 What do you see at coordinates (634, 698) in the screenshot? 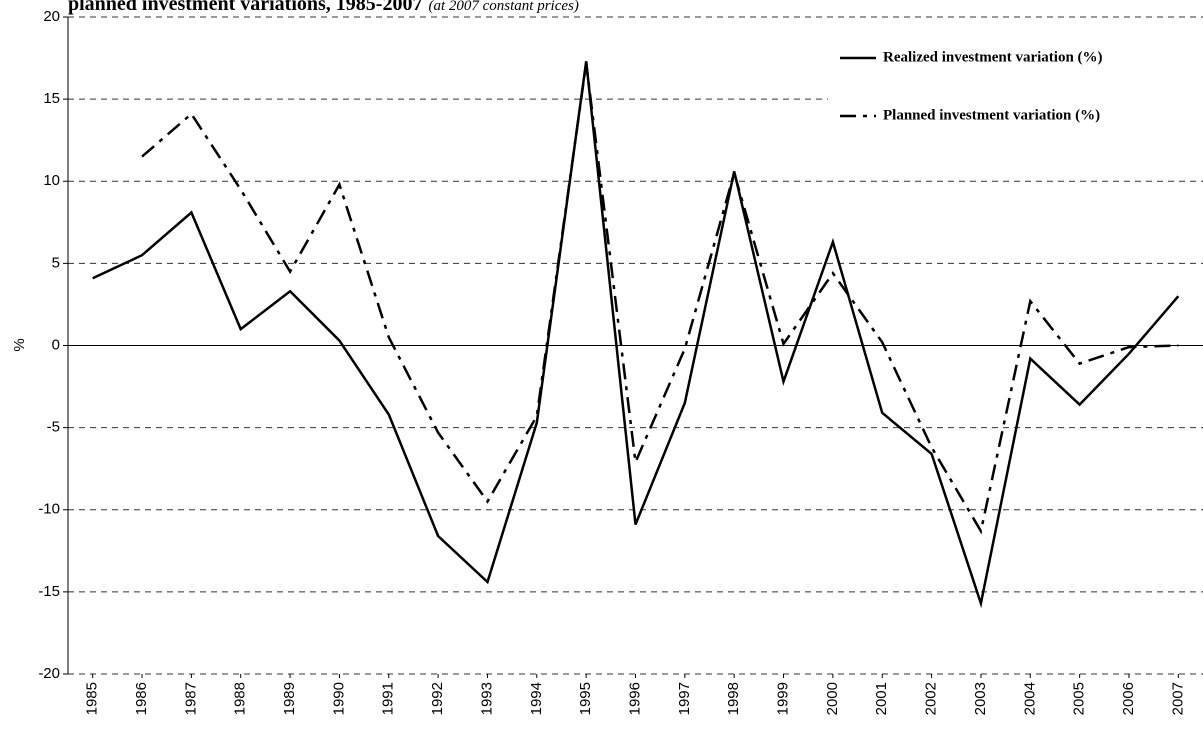
I see `x-tick-label: 1996` at bounding box center [634, 698].